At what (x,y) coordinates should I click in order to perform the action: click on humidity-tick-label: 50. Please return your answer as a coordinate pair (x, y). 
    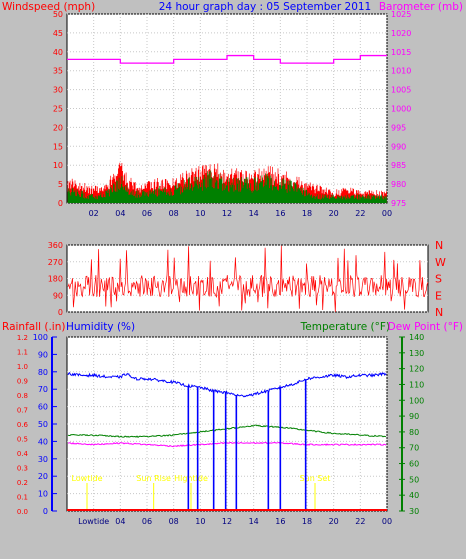
    Looking at the image, I should click on (43, 424).